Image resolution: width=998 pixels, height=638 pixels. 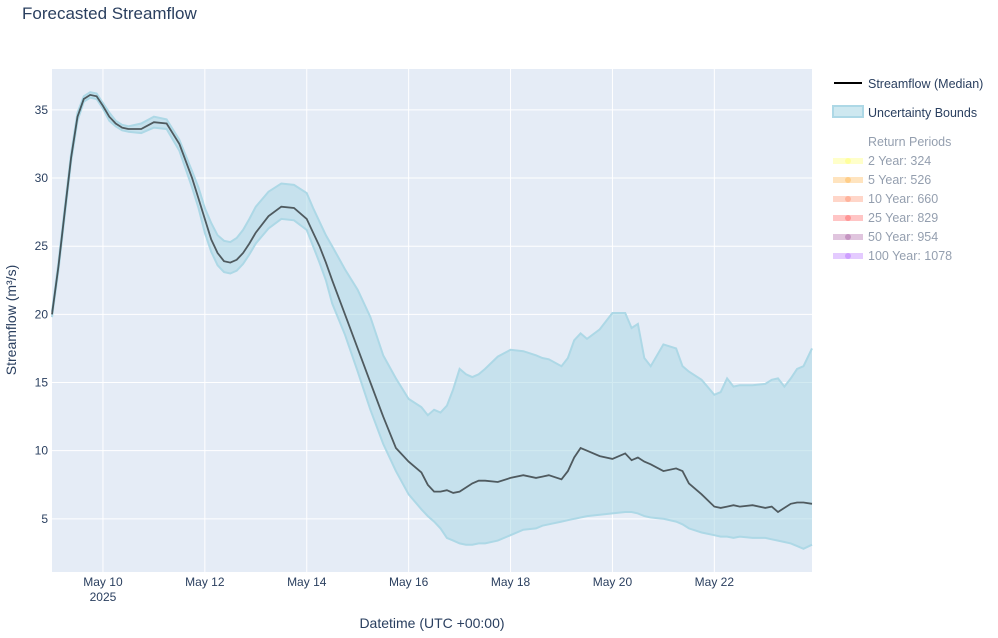 What do you see at coordinates (110, 13) in the screenshot?
I see `chart-title: Forecasted Streamflow` at bounding box center [110, 13].